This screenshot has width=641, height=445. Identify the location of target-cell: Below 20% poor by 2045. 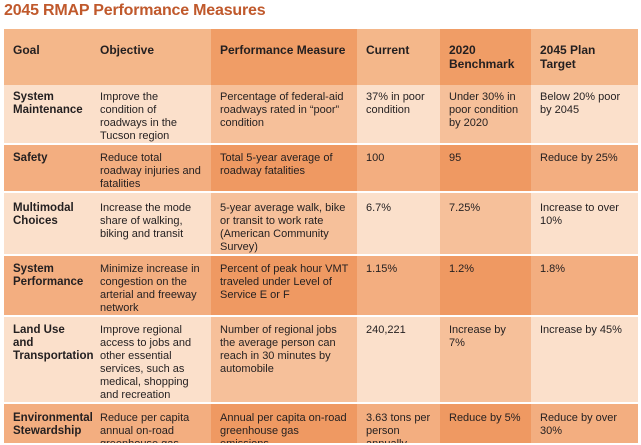
(584, 114).